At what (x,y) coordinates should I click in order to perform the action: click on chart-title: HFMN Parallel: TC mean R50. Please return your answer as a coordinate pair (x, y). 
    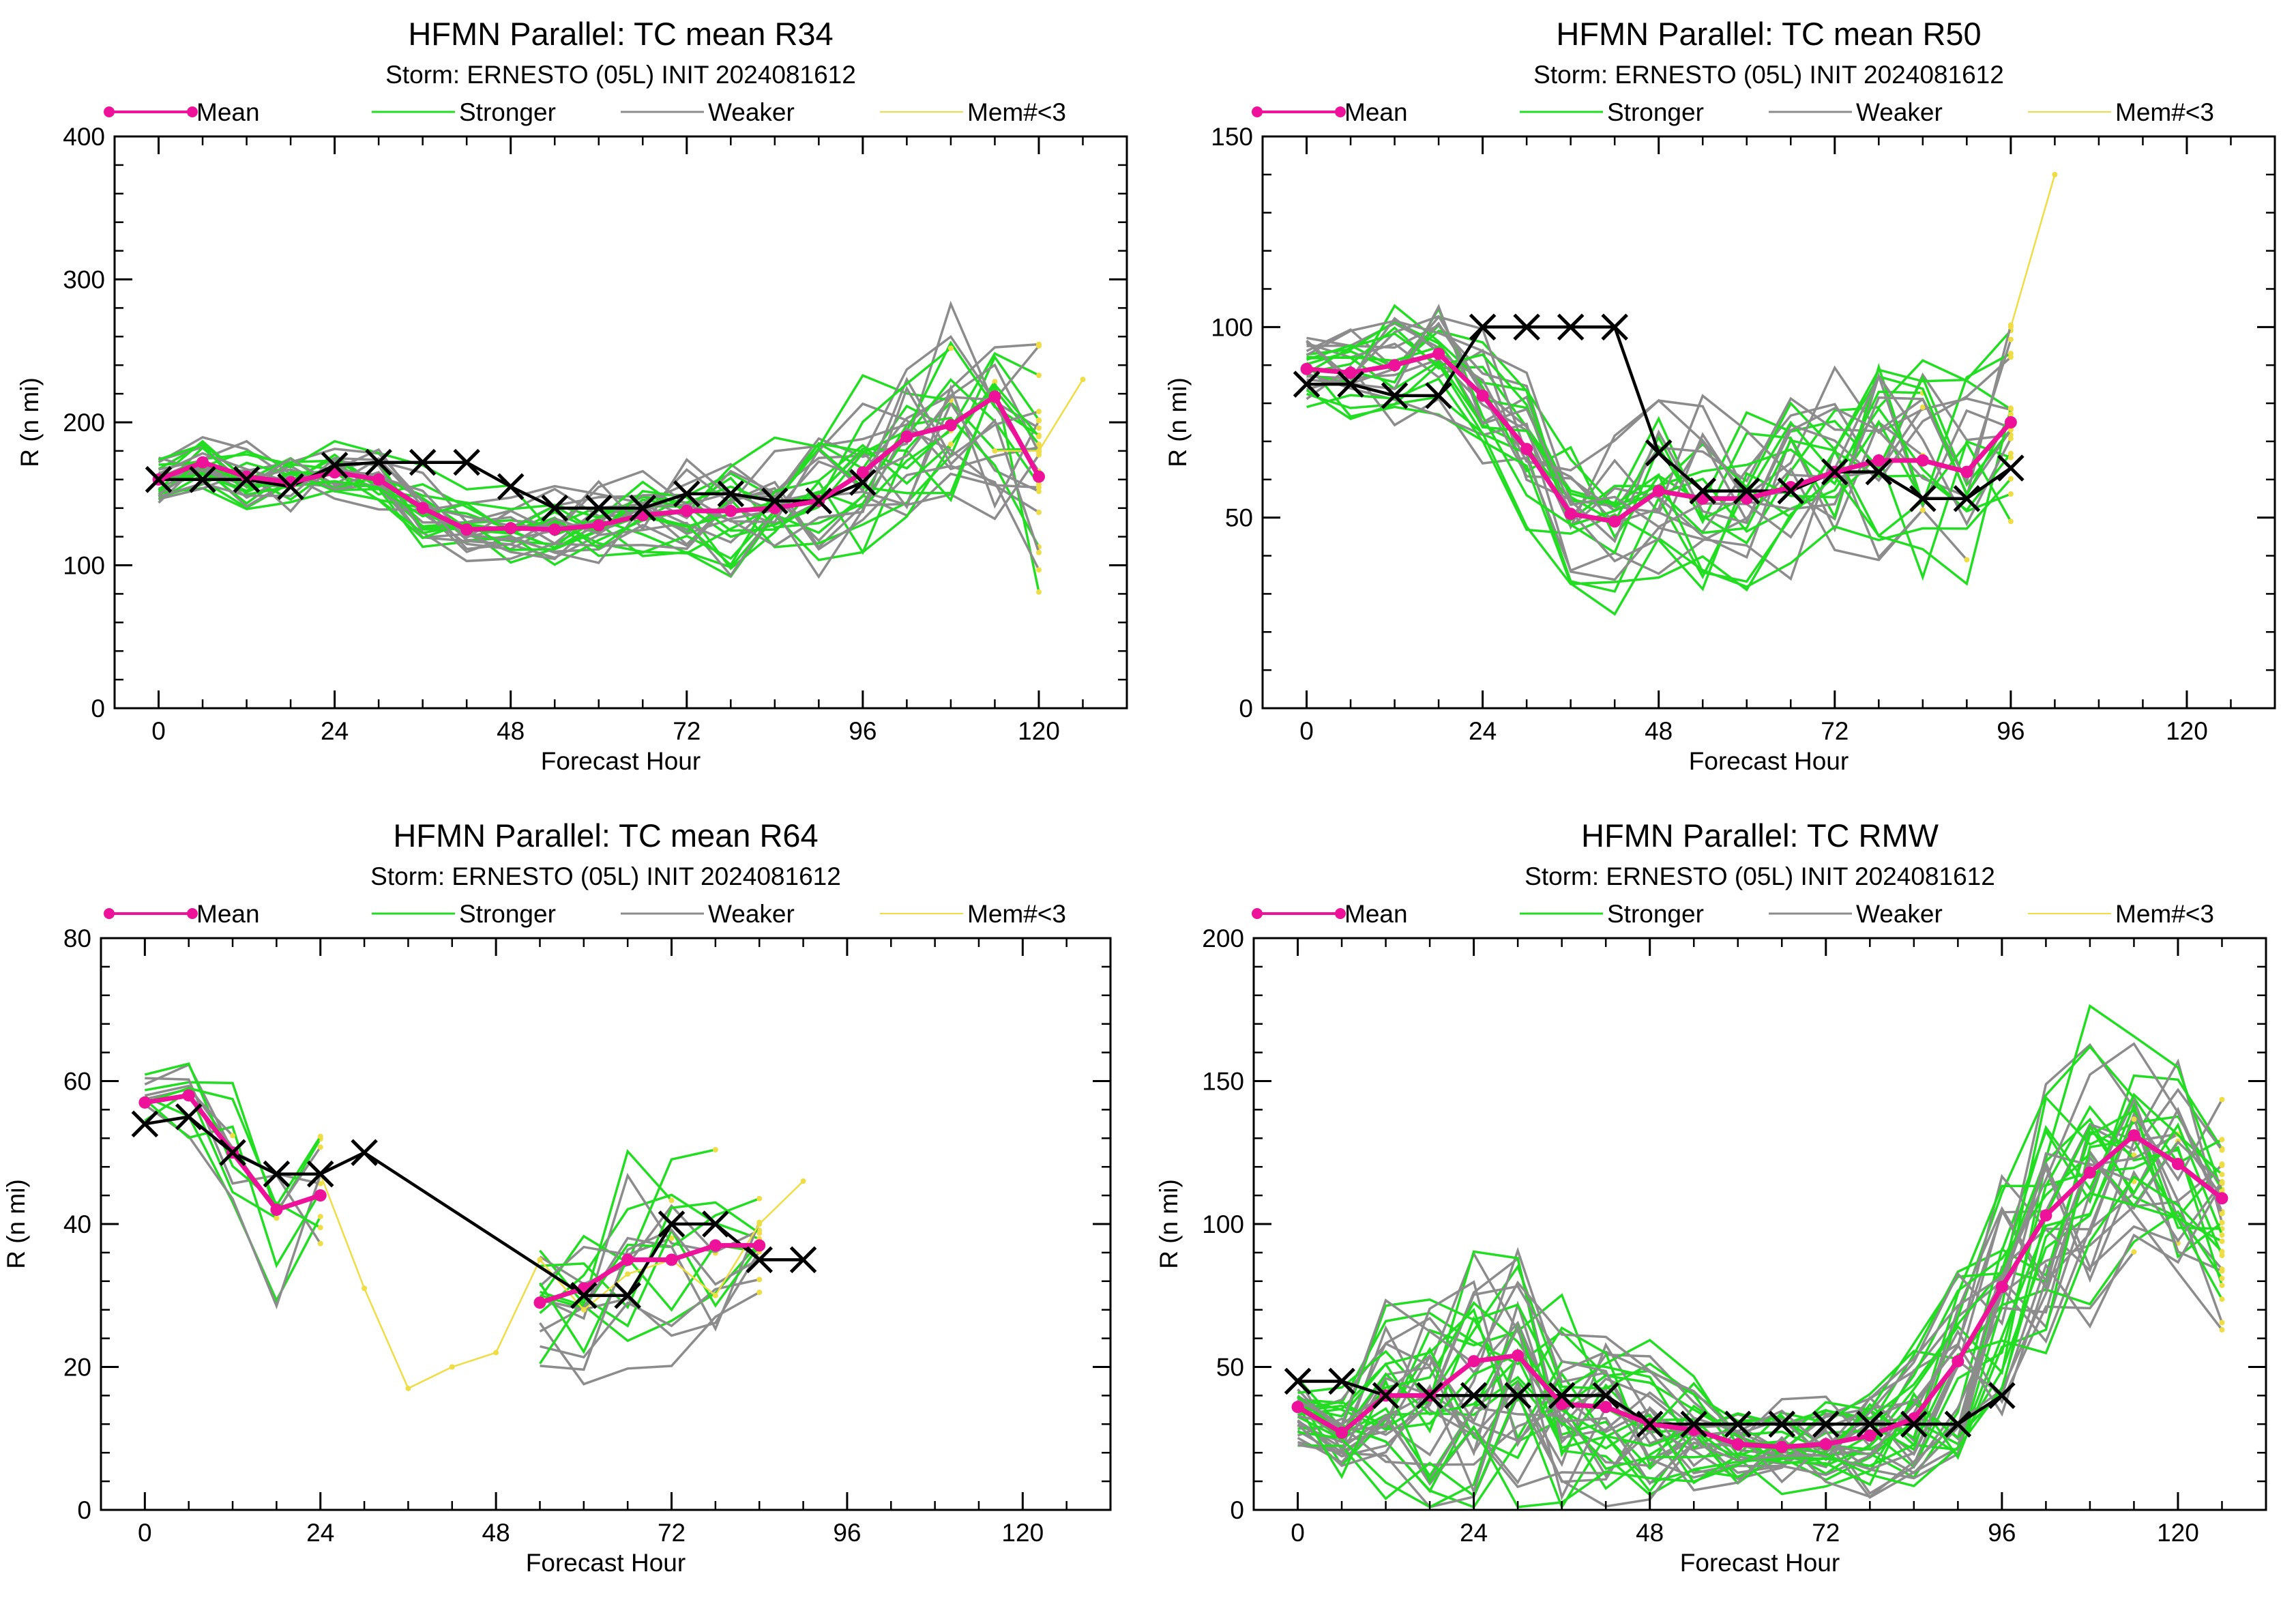
    Looking at the image, I should click on (1768, 34).